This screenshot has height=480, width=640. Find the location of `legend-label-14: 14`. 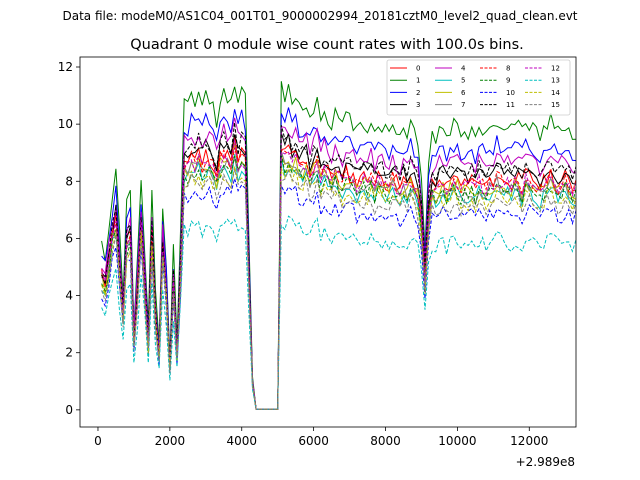

legend-label-14: 14 is located at coordinates (555, 93).